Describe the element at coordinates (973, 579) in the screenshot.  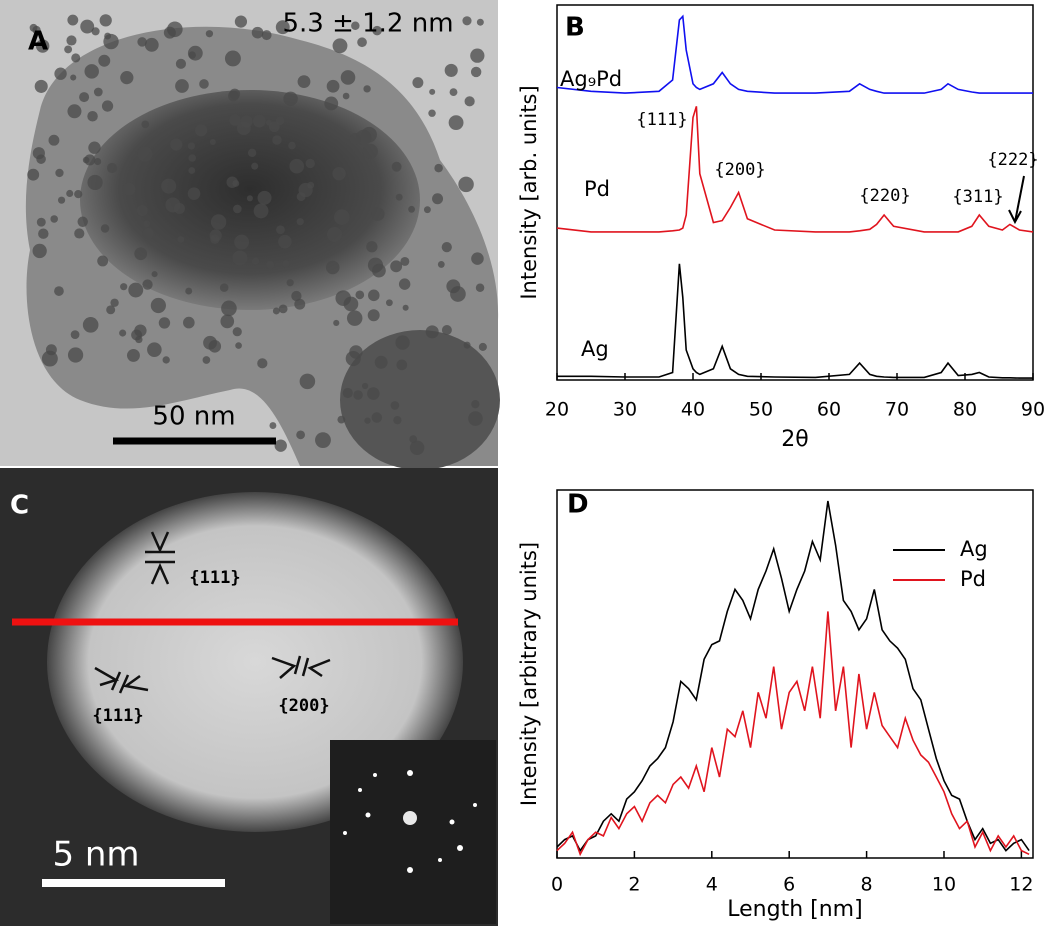
I see `legend-label: Pd` at that location.